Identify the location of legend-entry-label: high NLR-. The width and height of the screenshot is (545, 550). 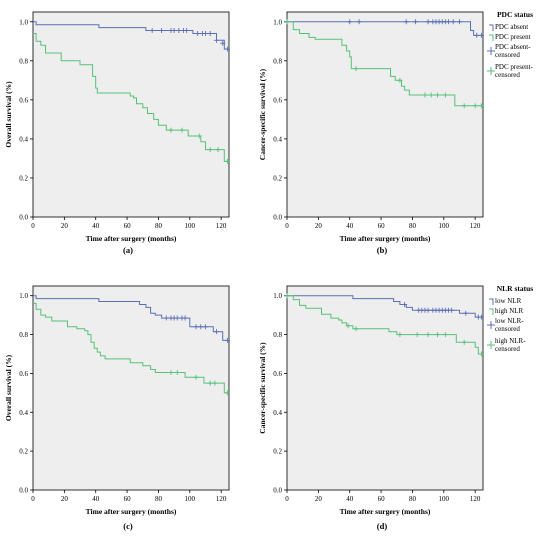
(510, 341).